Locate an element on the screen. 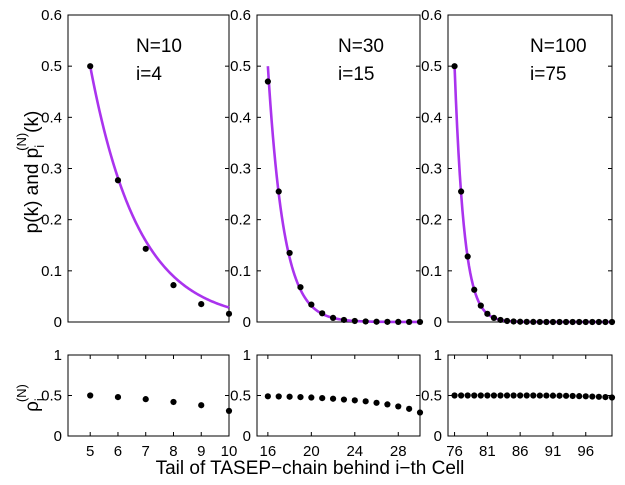  y-axis-label-top: p(k) and pi(N)(k) is located at coordinates (30, 172).